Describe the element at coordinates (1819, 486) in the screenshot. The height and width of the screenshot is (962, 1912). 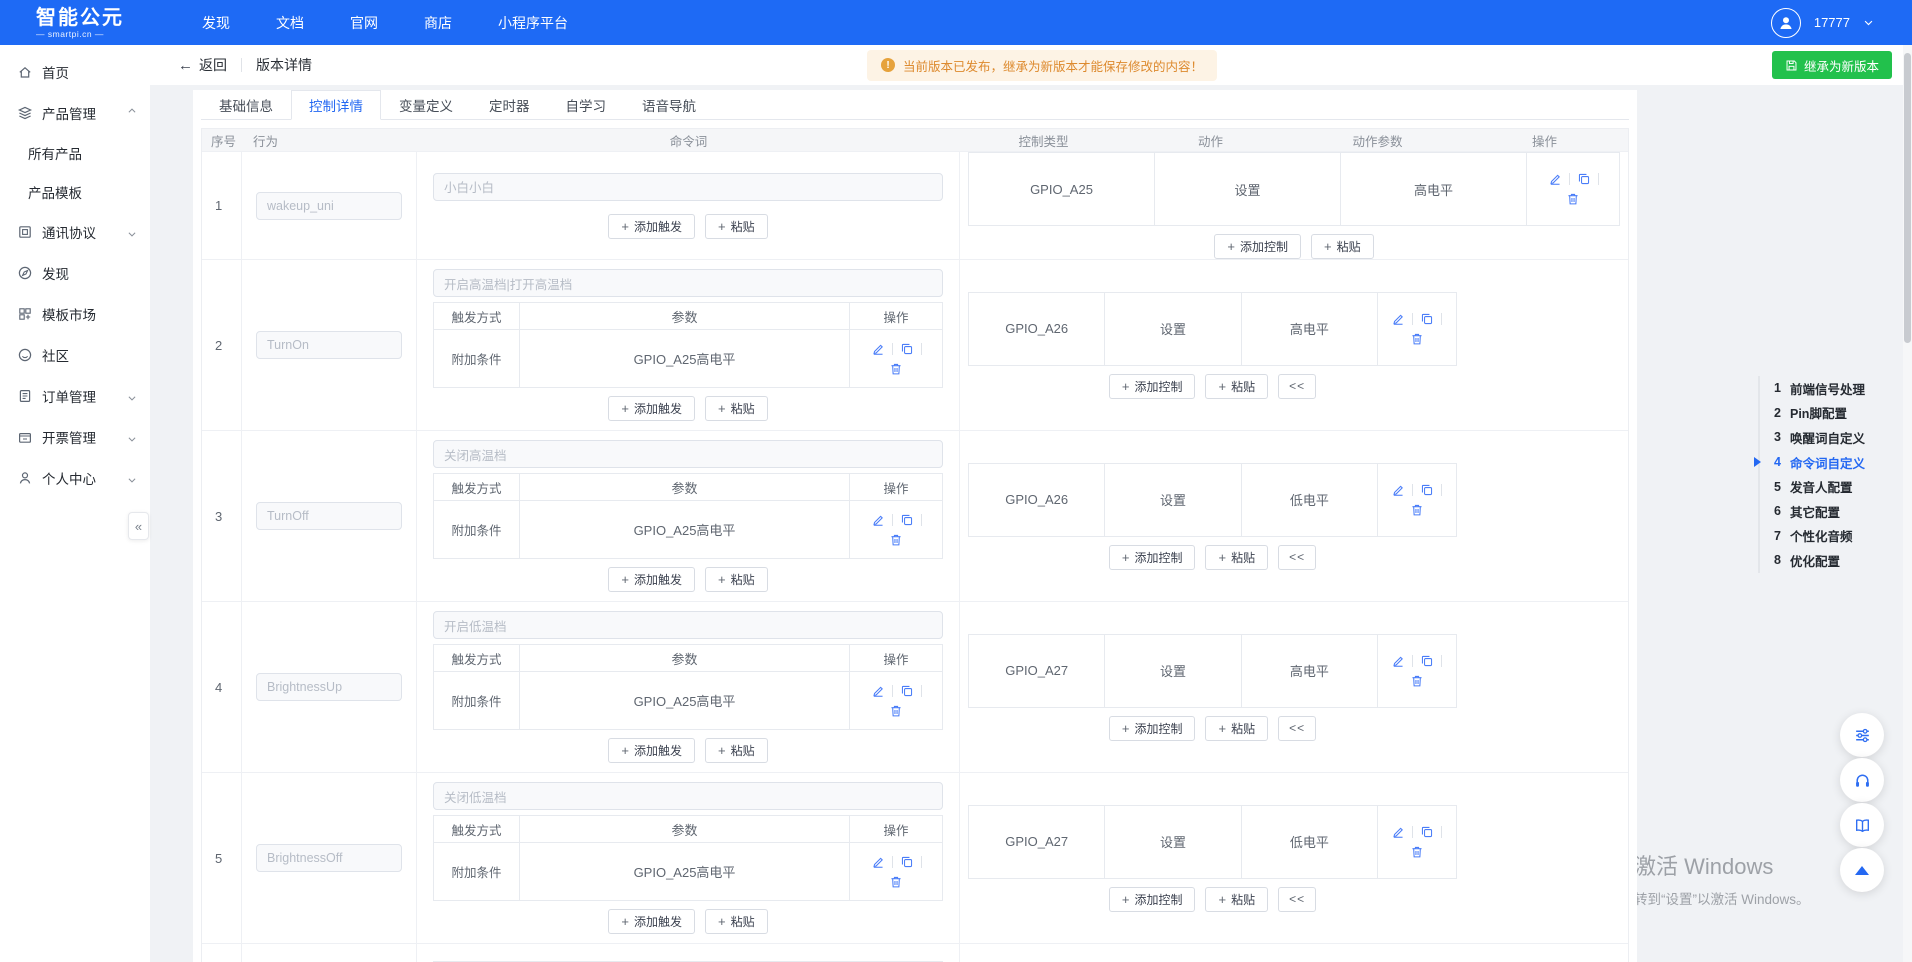
I see `anchor-item: 5 发音人配置` at that location.